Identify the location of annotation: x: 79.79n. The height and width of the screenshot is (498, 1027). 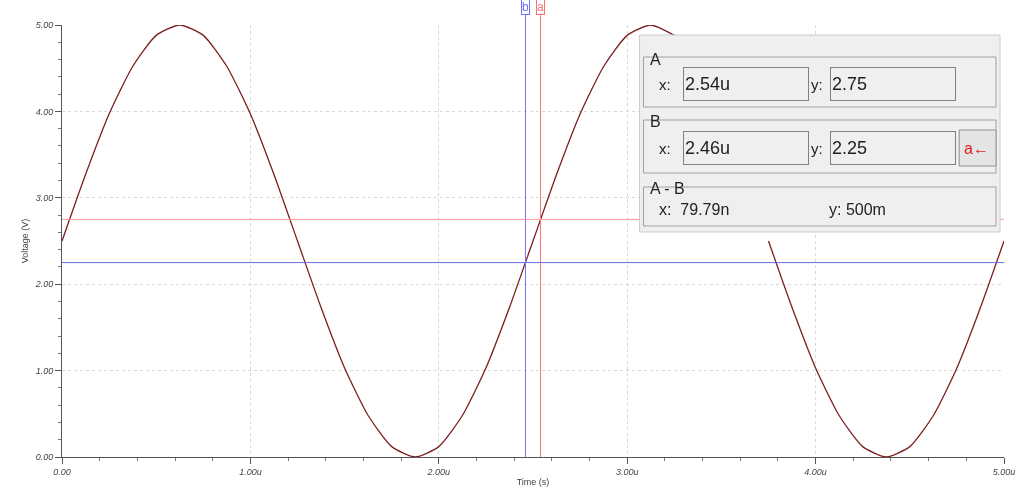
(694, 209).